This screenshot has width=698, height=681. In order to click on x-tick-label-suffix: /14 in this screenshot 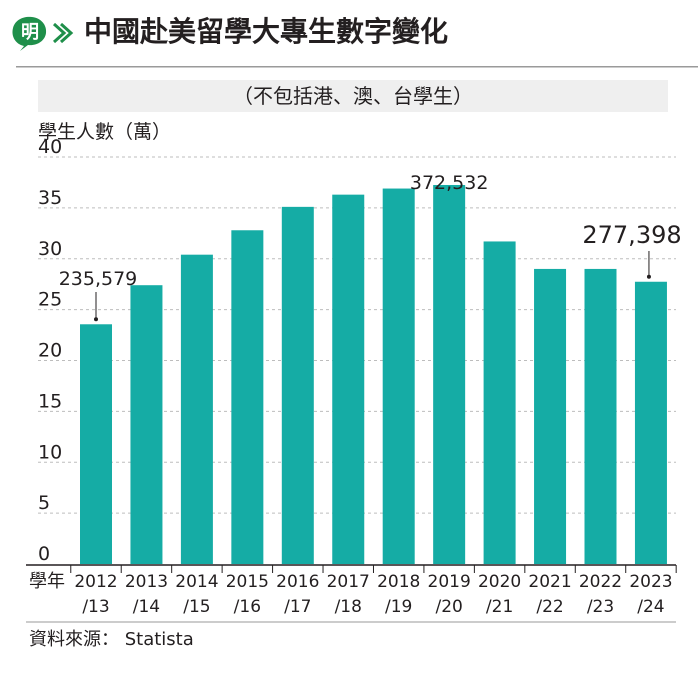, I will do `click(146, 607)`.